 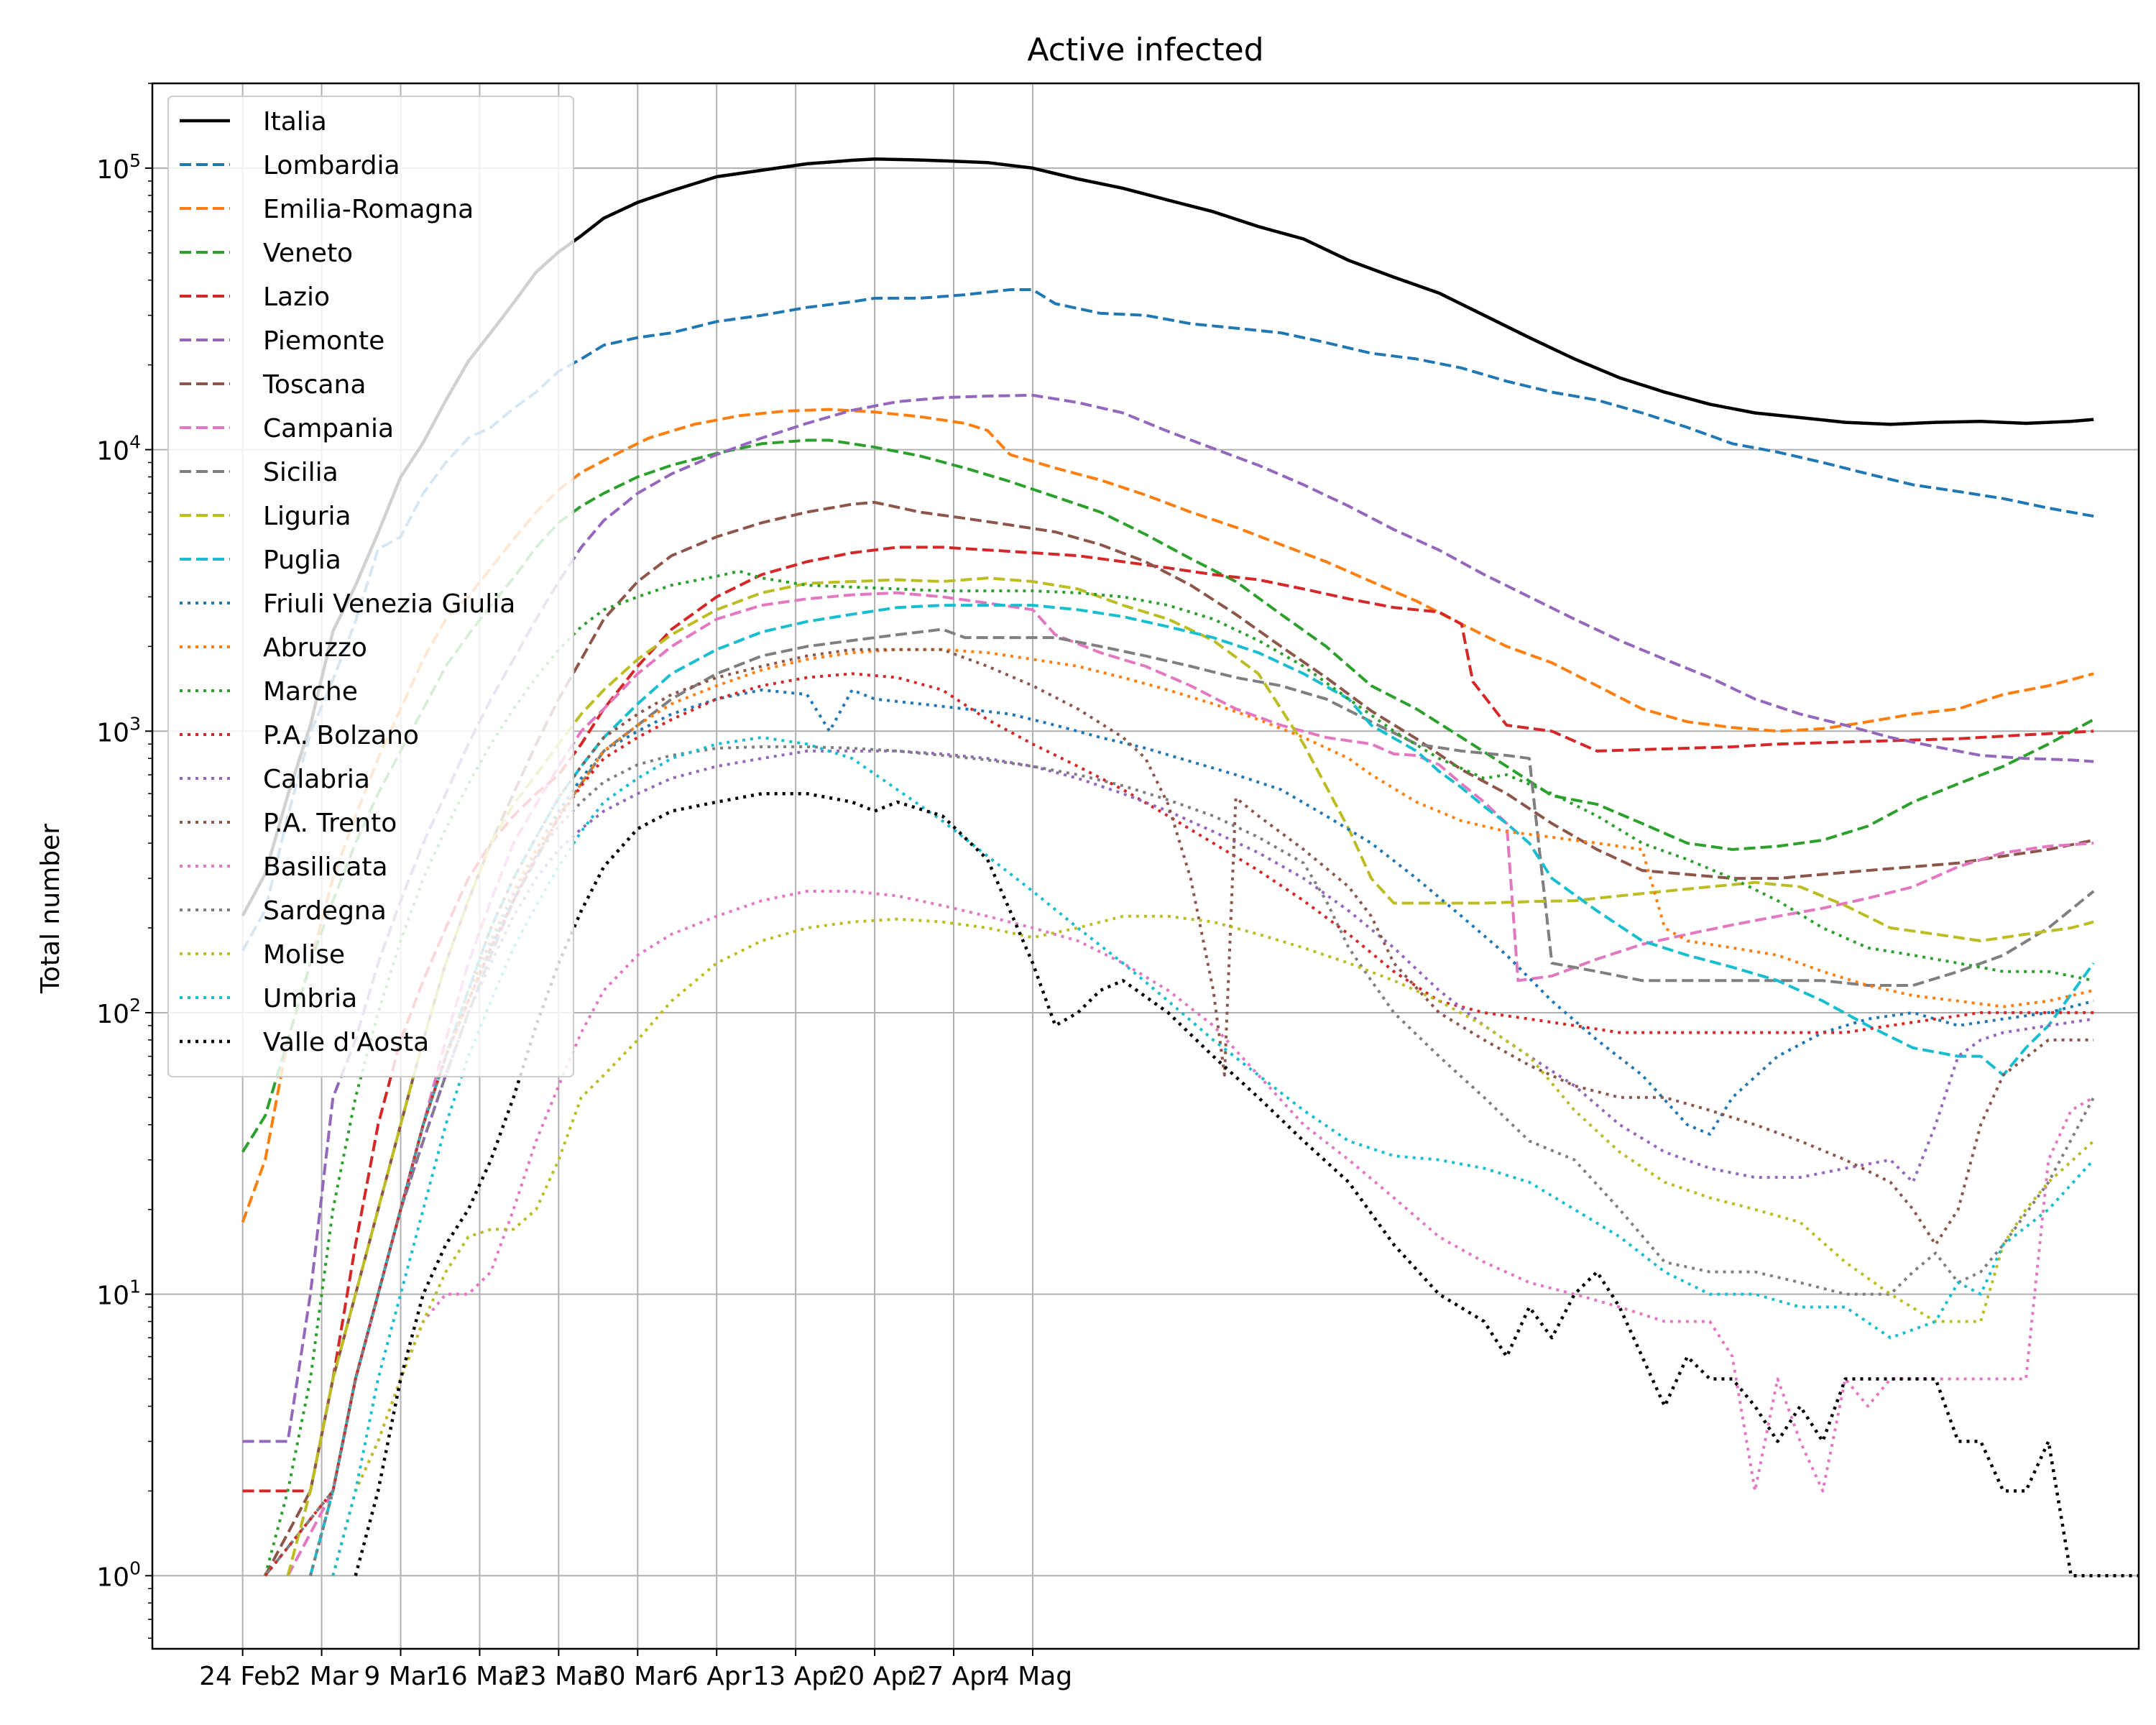 What do you see at coordinates (638, 1676) in the screenshot?
I see `x-tick-label: 30 Mar` at bounding box center [638, 1676].